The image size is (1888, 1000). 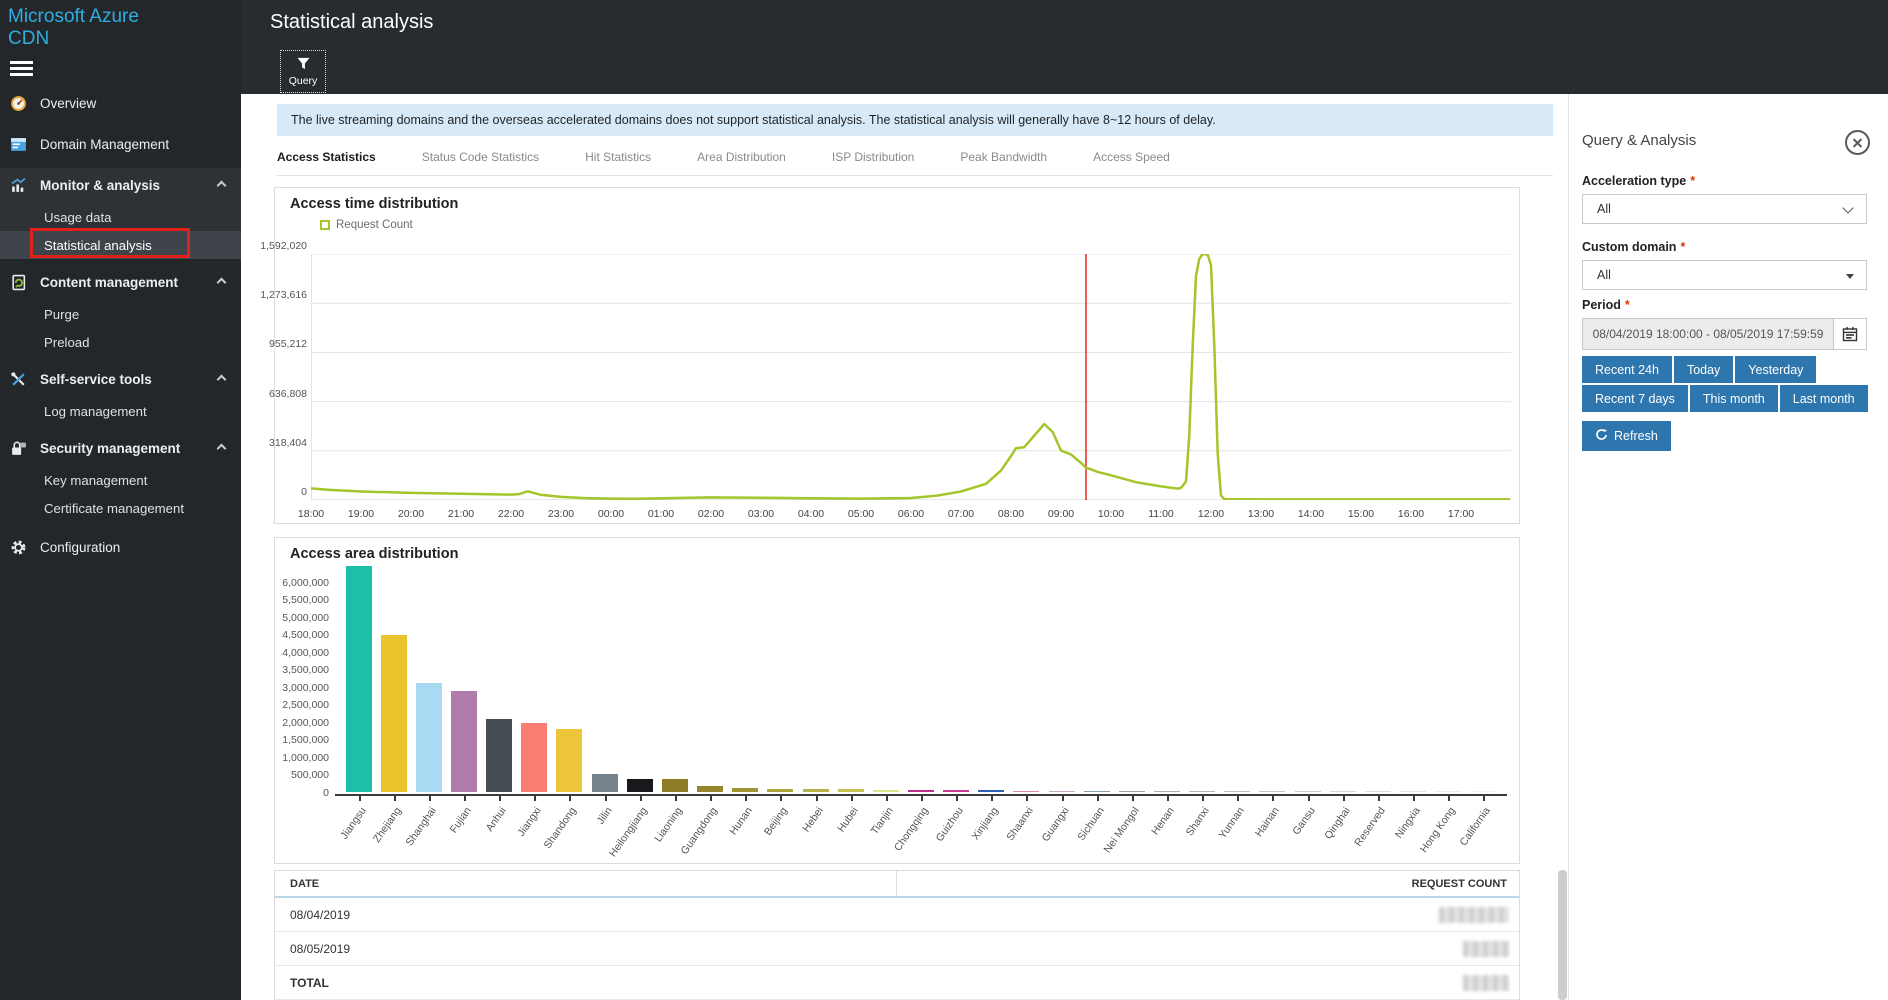 I want to click on sidebar-item-label: Content management, so click(x=109, y=282).